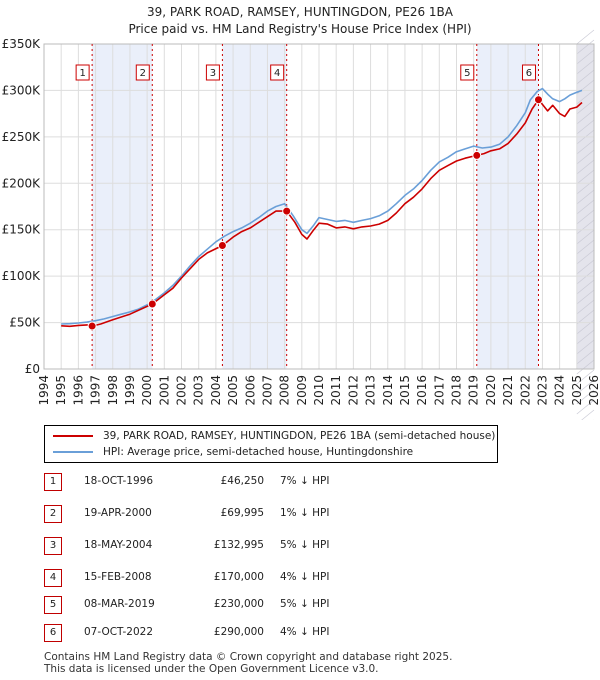 The image size is (600, 680). I want to click on table-row: 3 18-MAY-2004 £132,995 5% ↓ HPI, so click(244, 548).